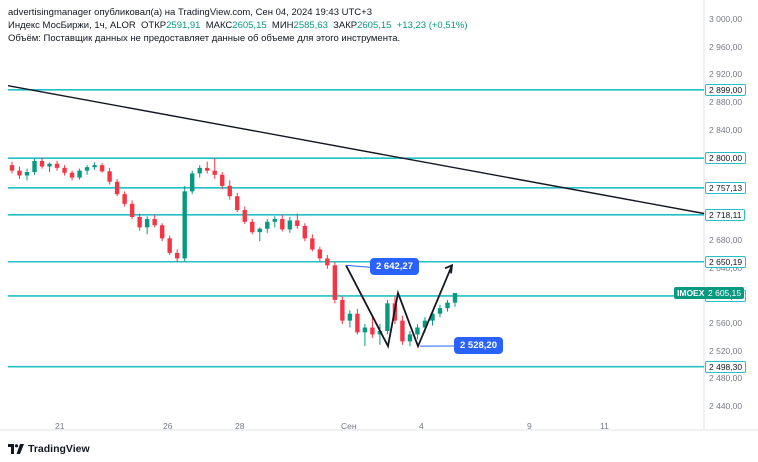  I want to click on ohlc-high-label: МАКС, so click(219, 25).